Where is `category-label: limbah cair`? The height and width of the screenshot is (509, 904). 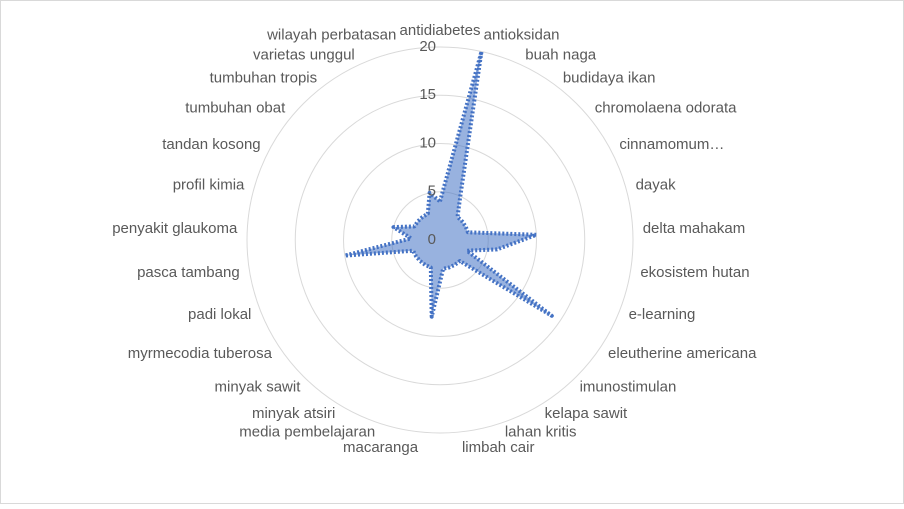
category-label: limbah cair is located at coordinates (498, 447).